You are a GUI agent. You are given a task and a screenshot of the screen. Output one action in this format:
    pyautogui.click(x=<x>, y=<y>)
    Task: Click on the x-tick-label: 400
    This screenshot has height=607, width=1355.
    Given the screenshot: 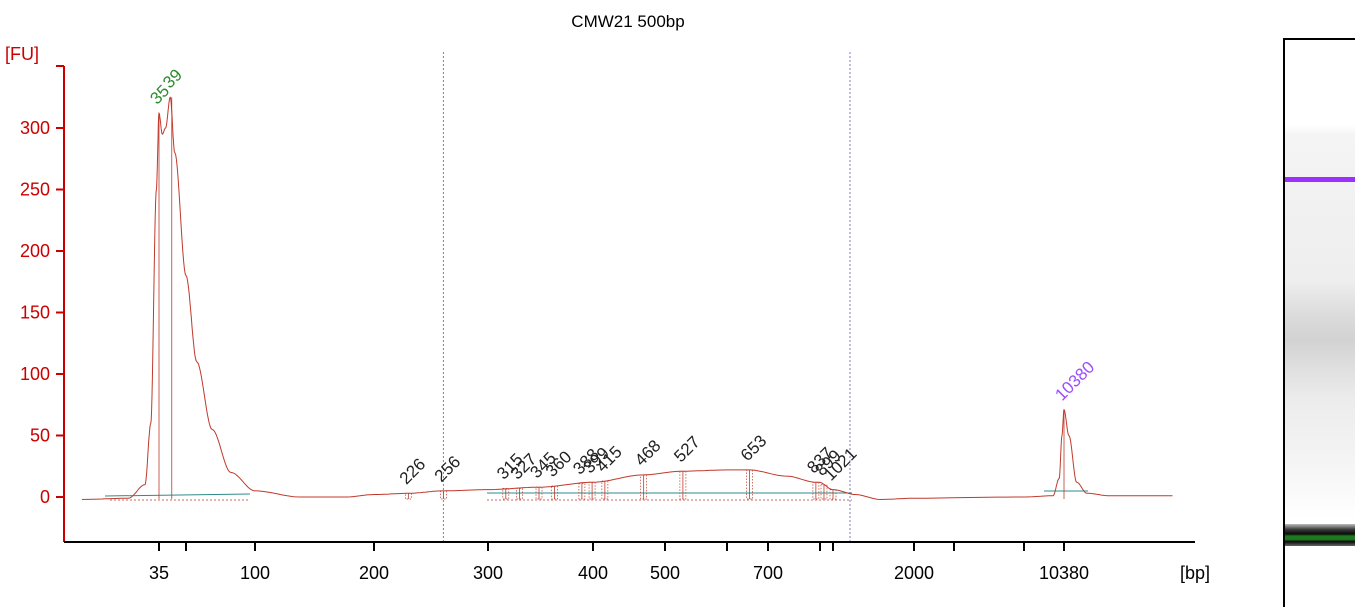 What is the action you would take?
    pyautogui.click(x=593, y=573)
    